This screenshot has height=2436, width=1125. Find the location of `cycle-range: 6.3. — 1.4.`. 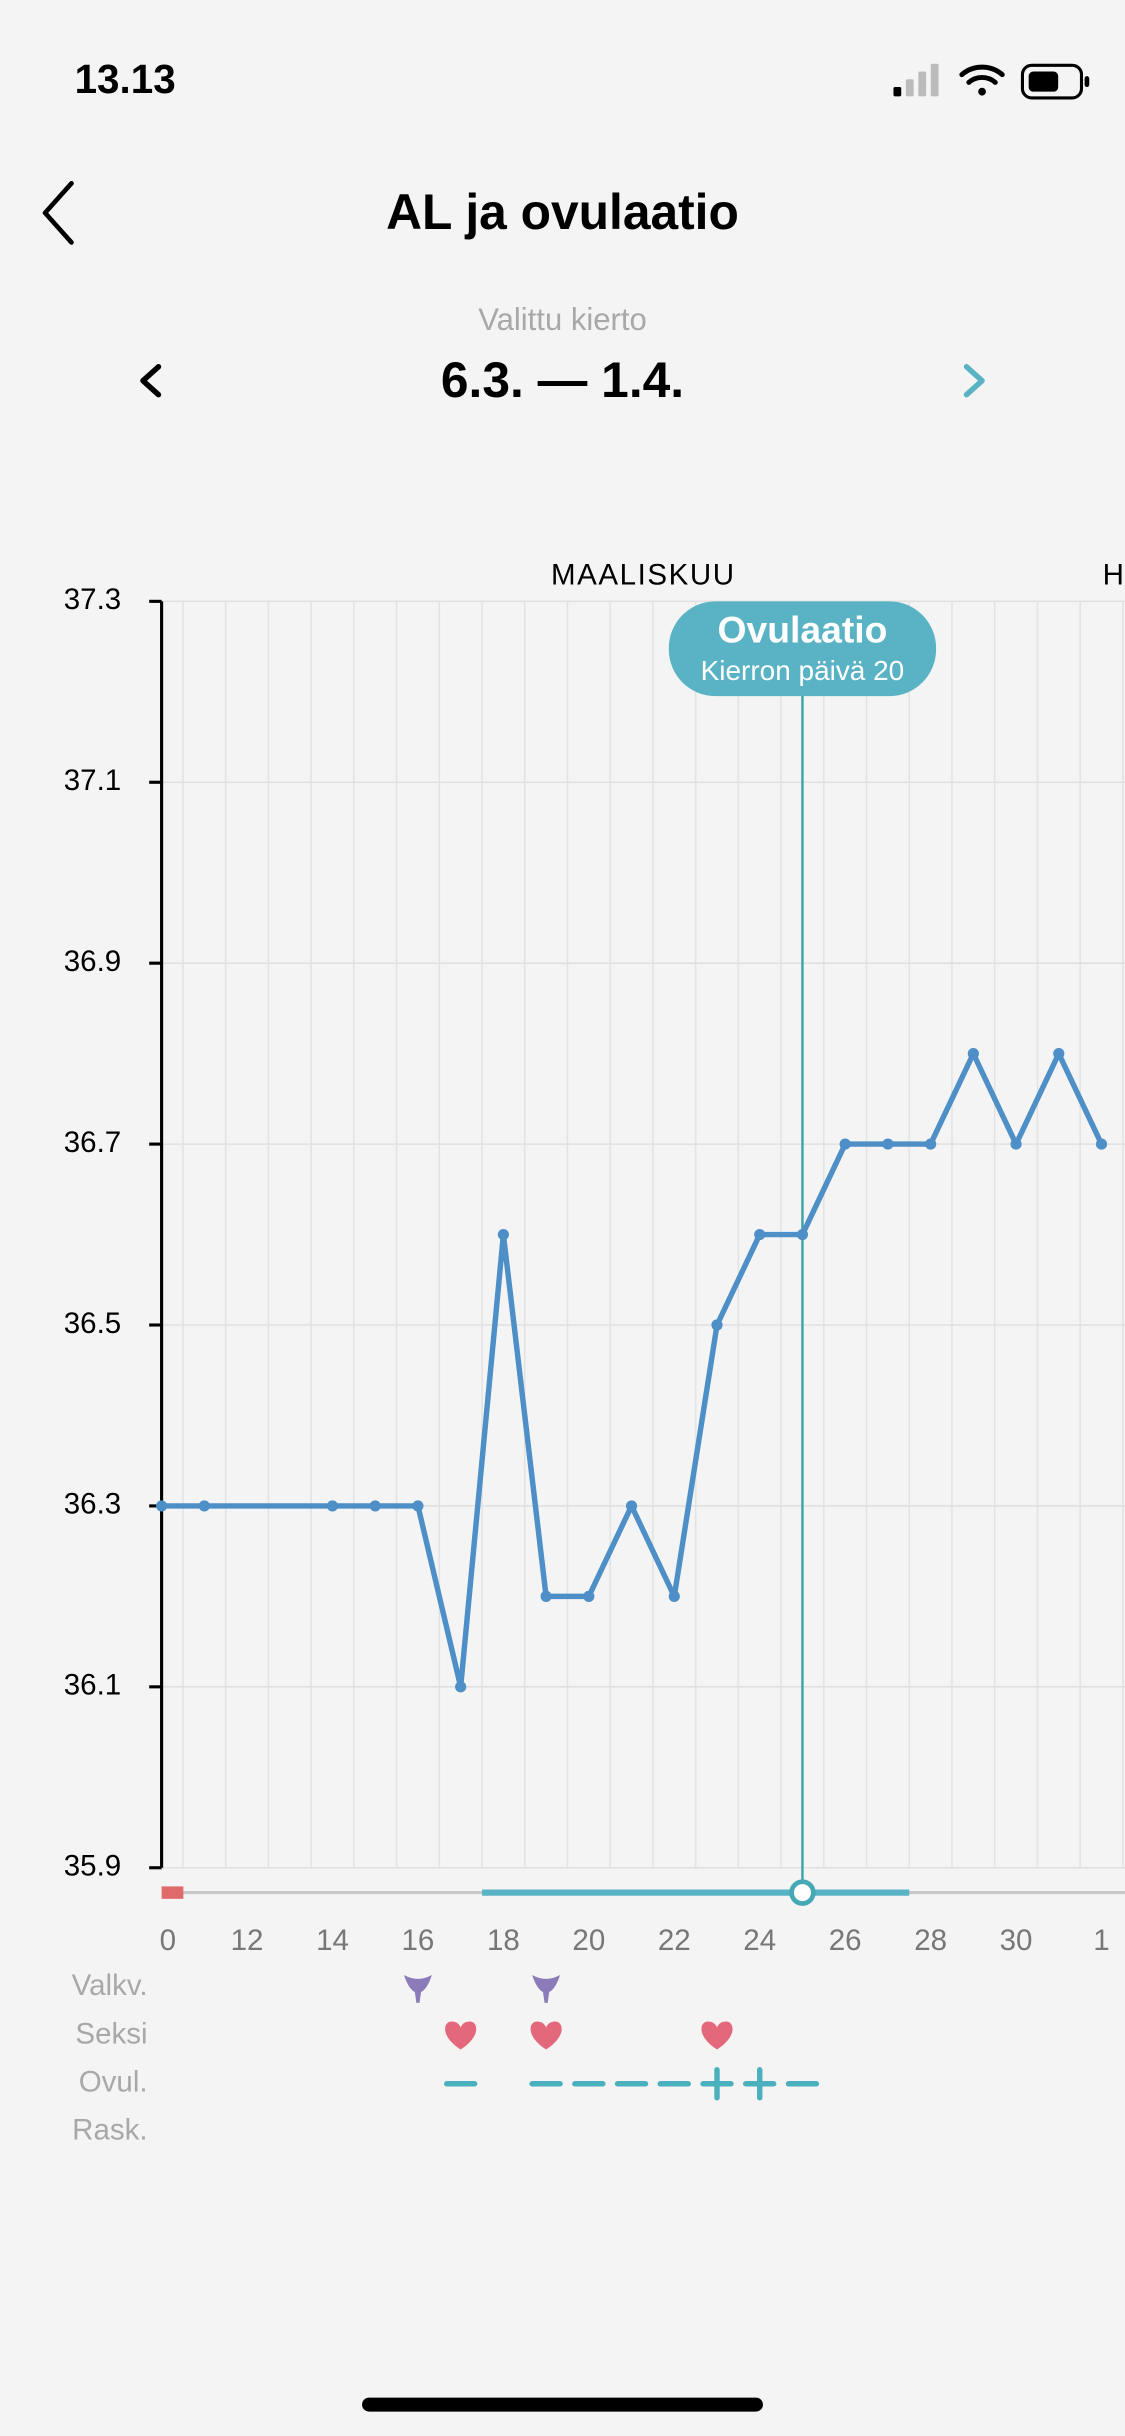

cycle-range: 6.3. — 1.4. is located at coordinates (562, 380).